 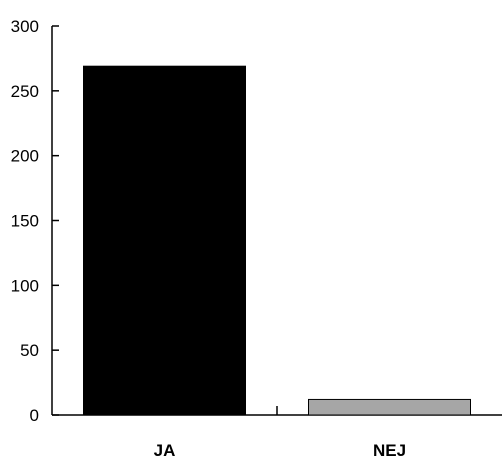 What do you see at coordinates (25, 221) in the screenshot?
I see `y-tick-label: 150` at bounding box center [25, 221].